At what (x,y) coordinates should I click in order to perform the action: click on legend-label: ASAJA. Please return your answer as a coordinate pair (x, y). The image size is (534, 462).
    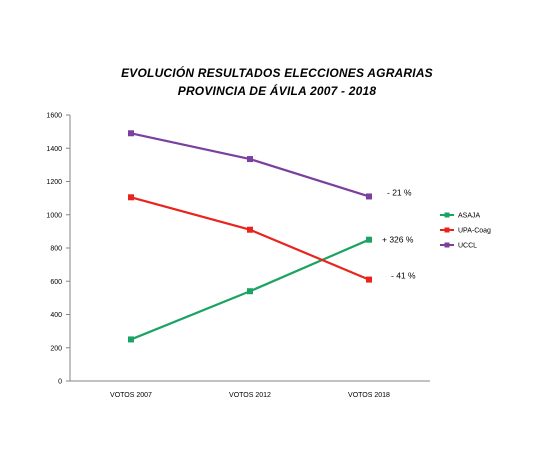
    Looking at the image, I should click on (469, 216).